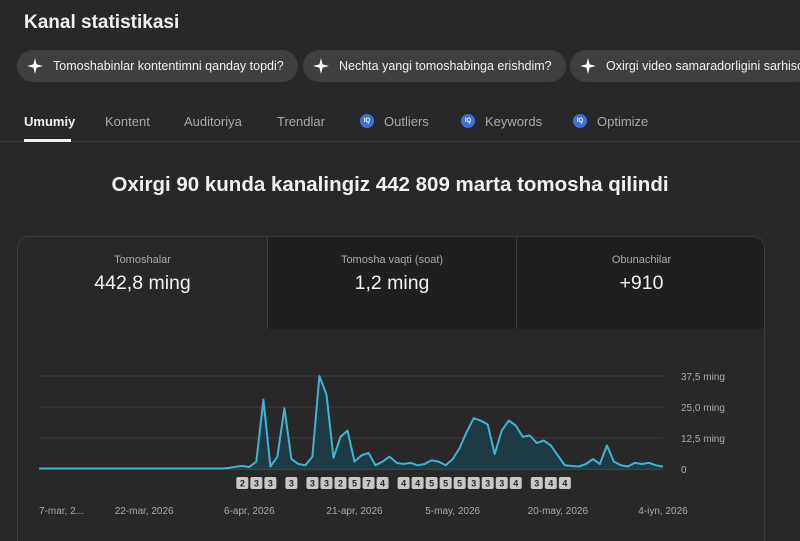  I want to click on tab-keywords: IQ Keywords, so click(501, 121).